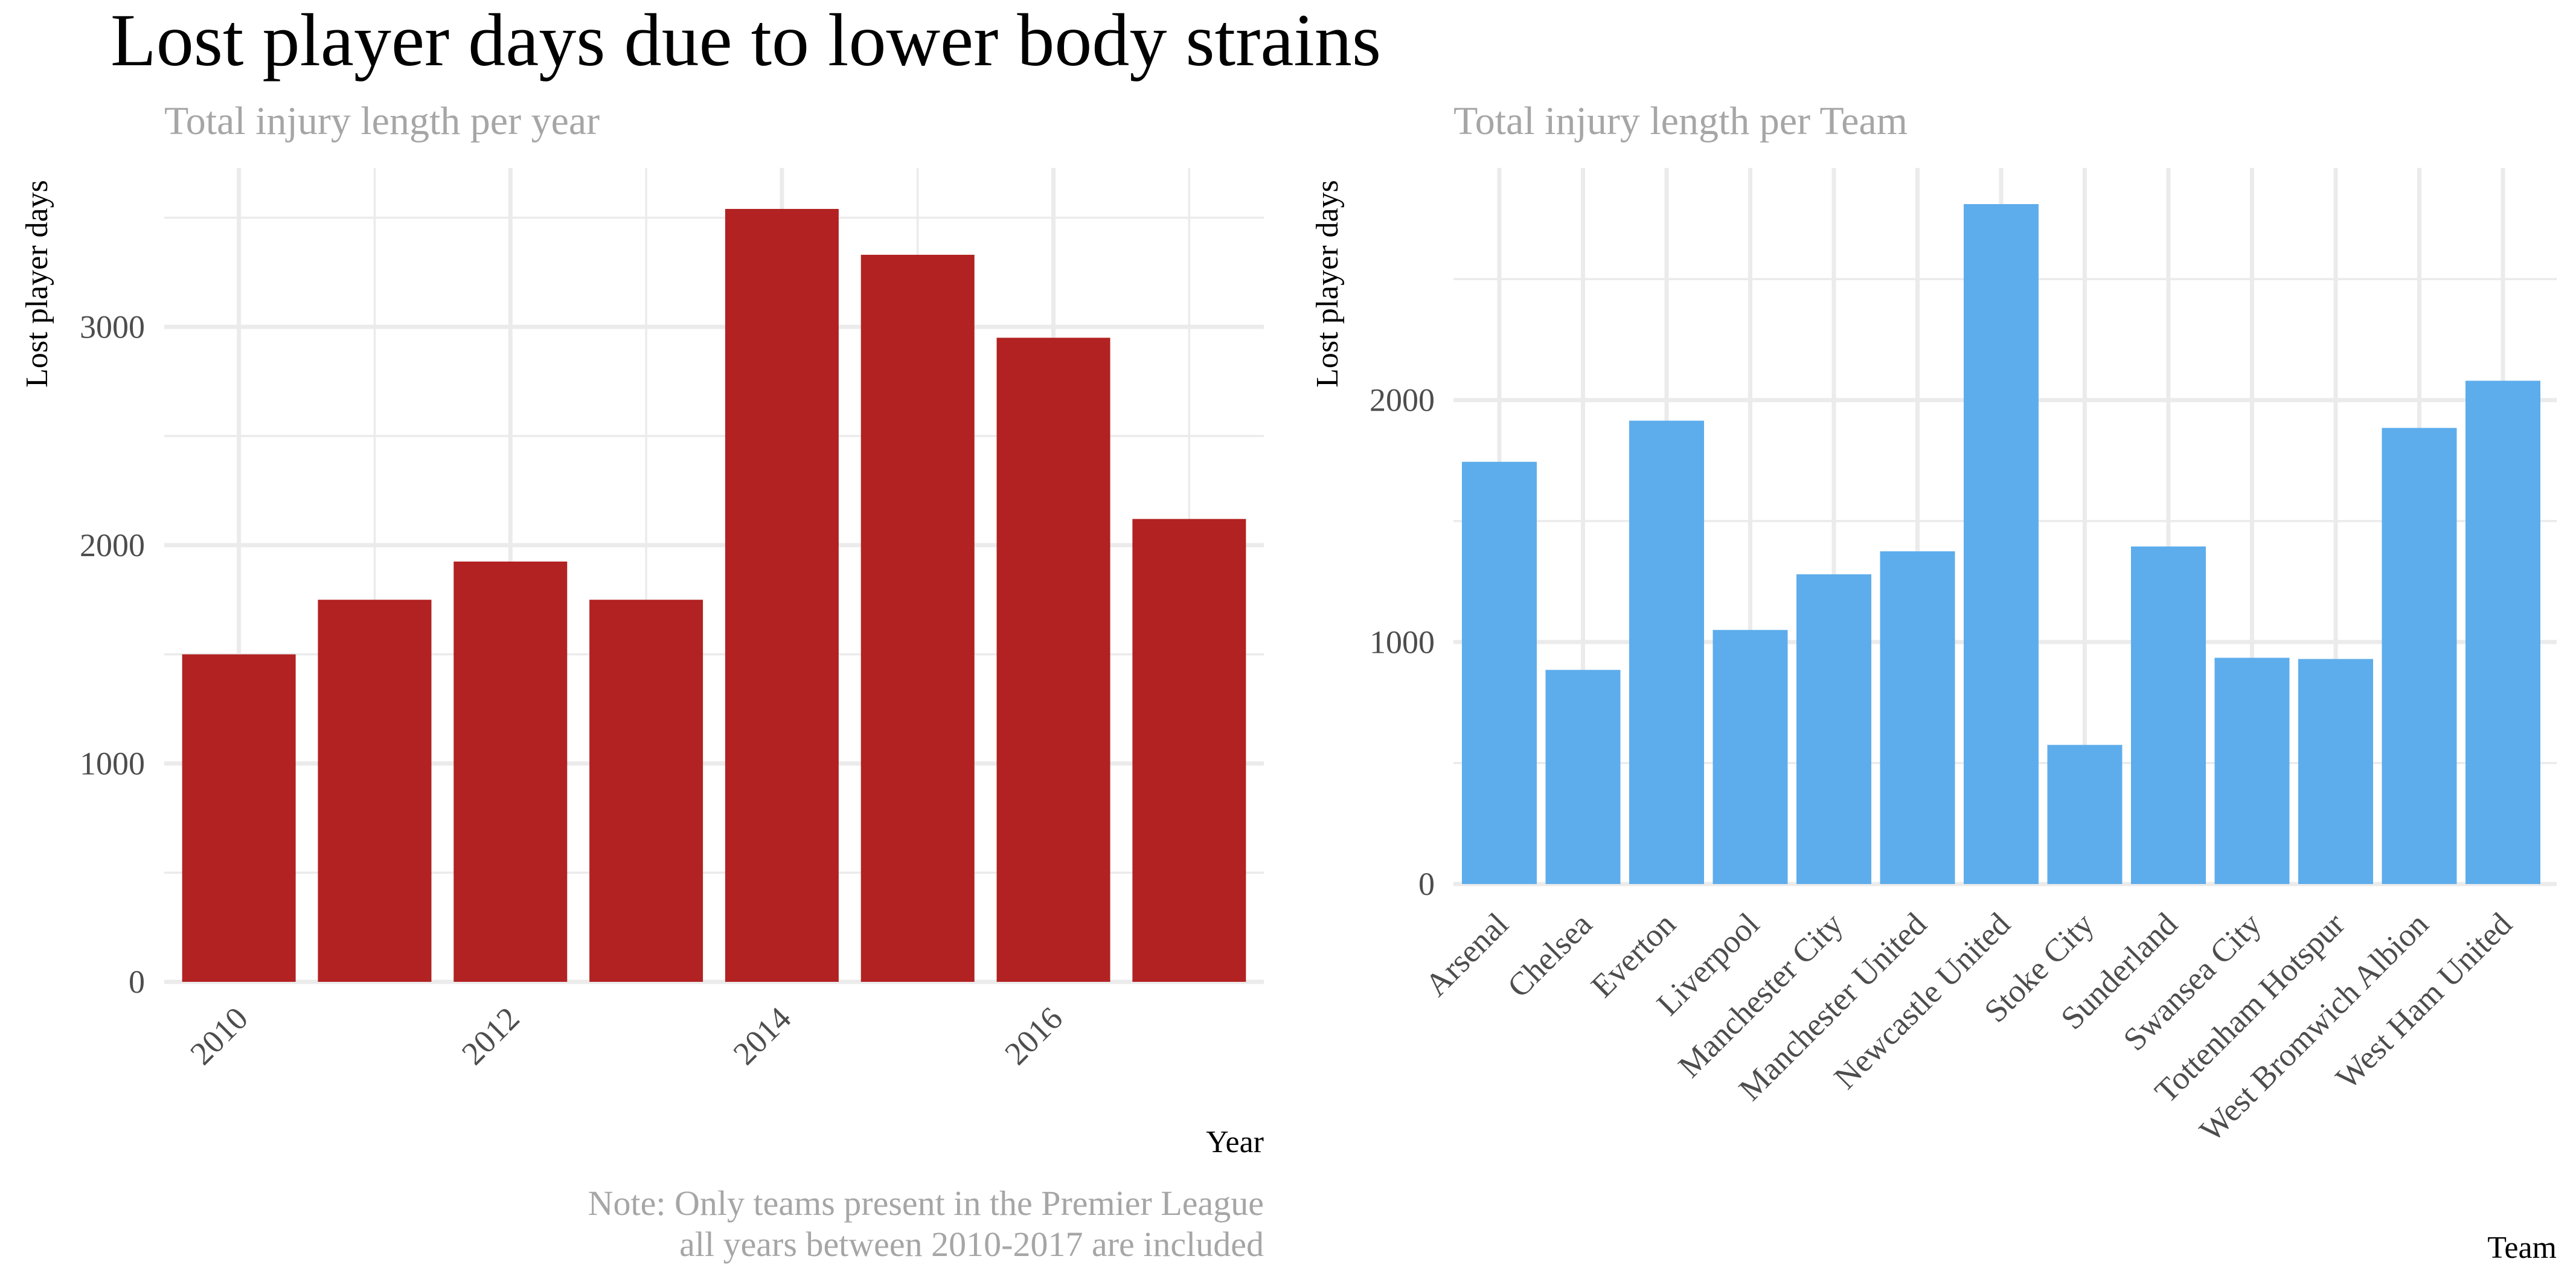 Image resolution: width=2576 pixels, height=1288 pixels. I want to click on bar-everton, so click(1666, 652).